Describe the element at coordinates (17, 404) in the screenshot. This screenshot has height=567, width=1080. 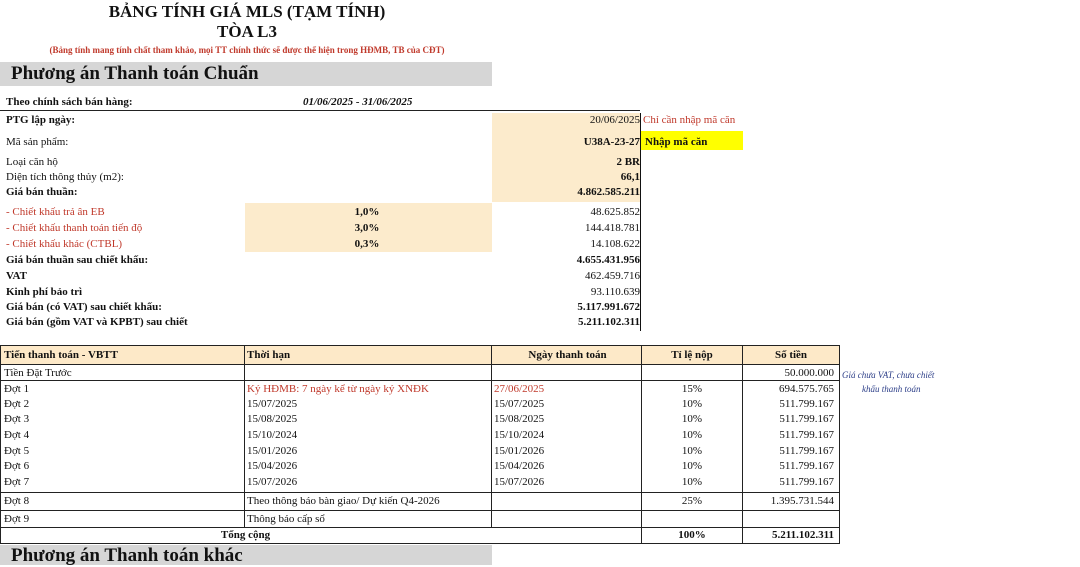
I see `payment-name: Đợt 2` at that location.